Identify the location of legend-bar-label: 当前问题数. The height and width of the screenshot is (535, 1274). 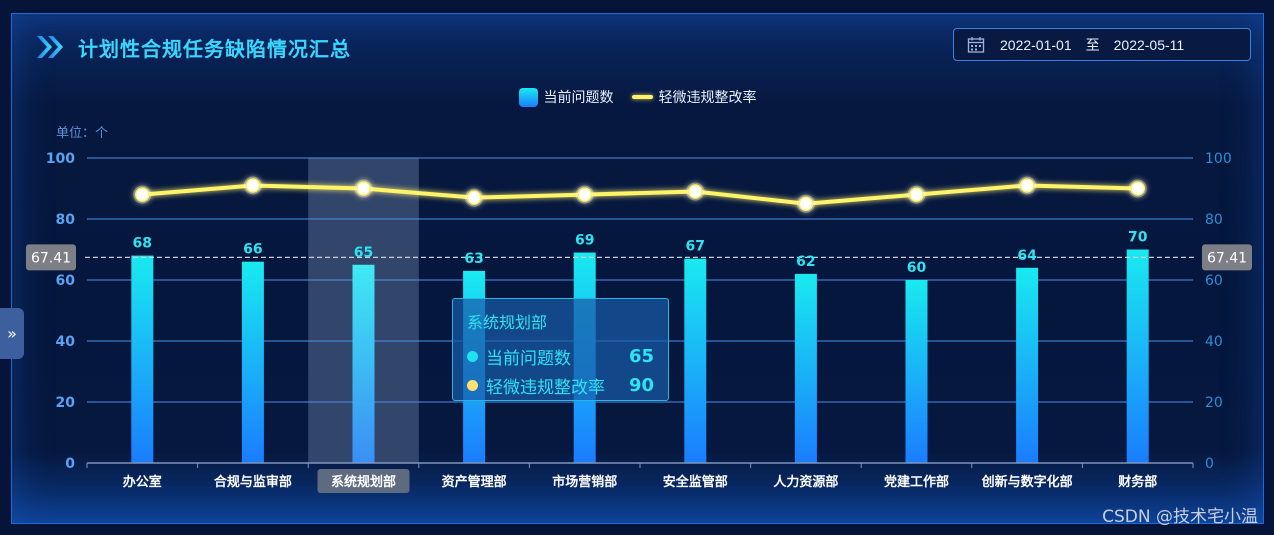
(578, 98).